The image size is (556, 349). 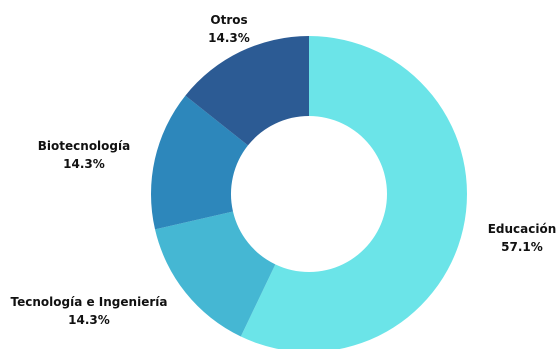 What do you see at coordinates (215, 274) in the screenshot?
I see `slice-tecnologia-e-ingenieria` at bounding box center [215, 274].